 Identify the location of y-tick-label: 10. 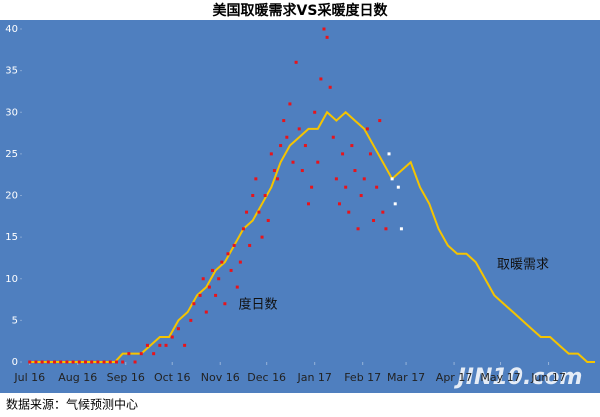
(11, 279).